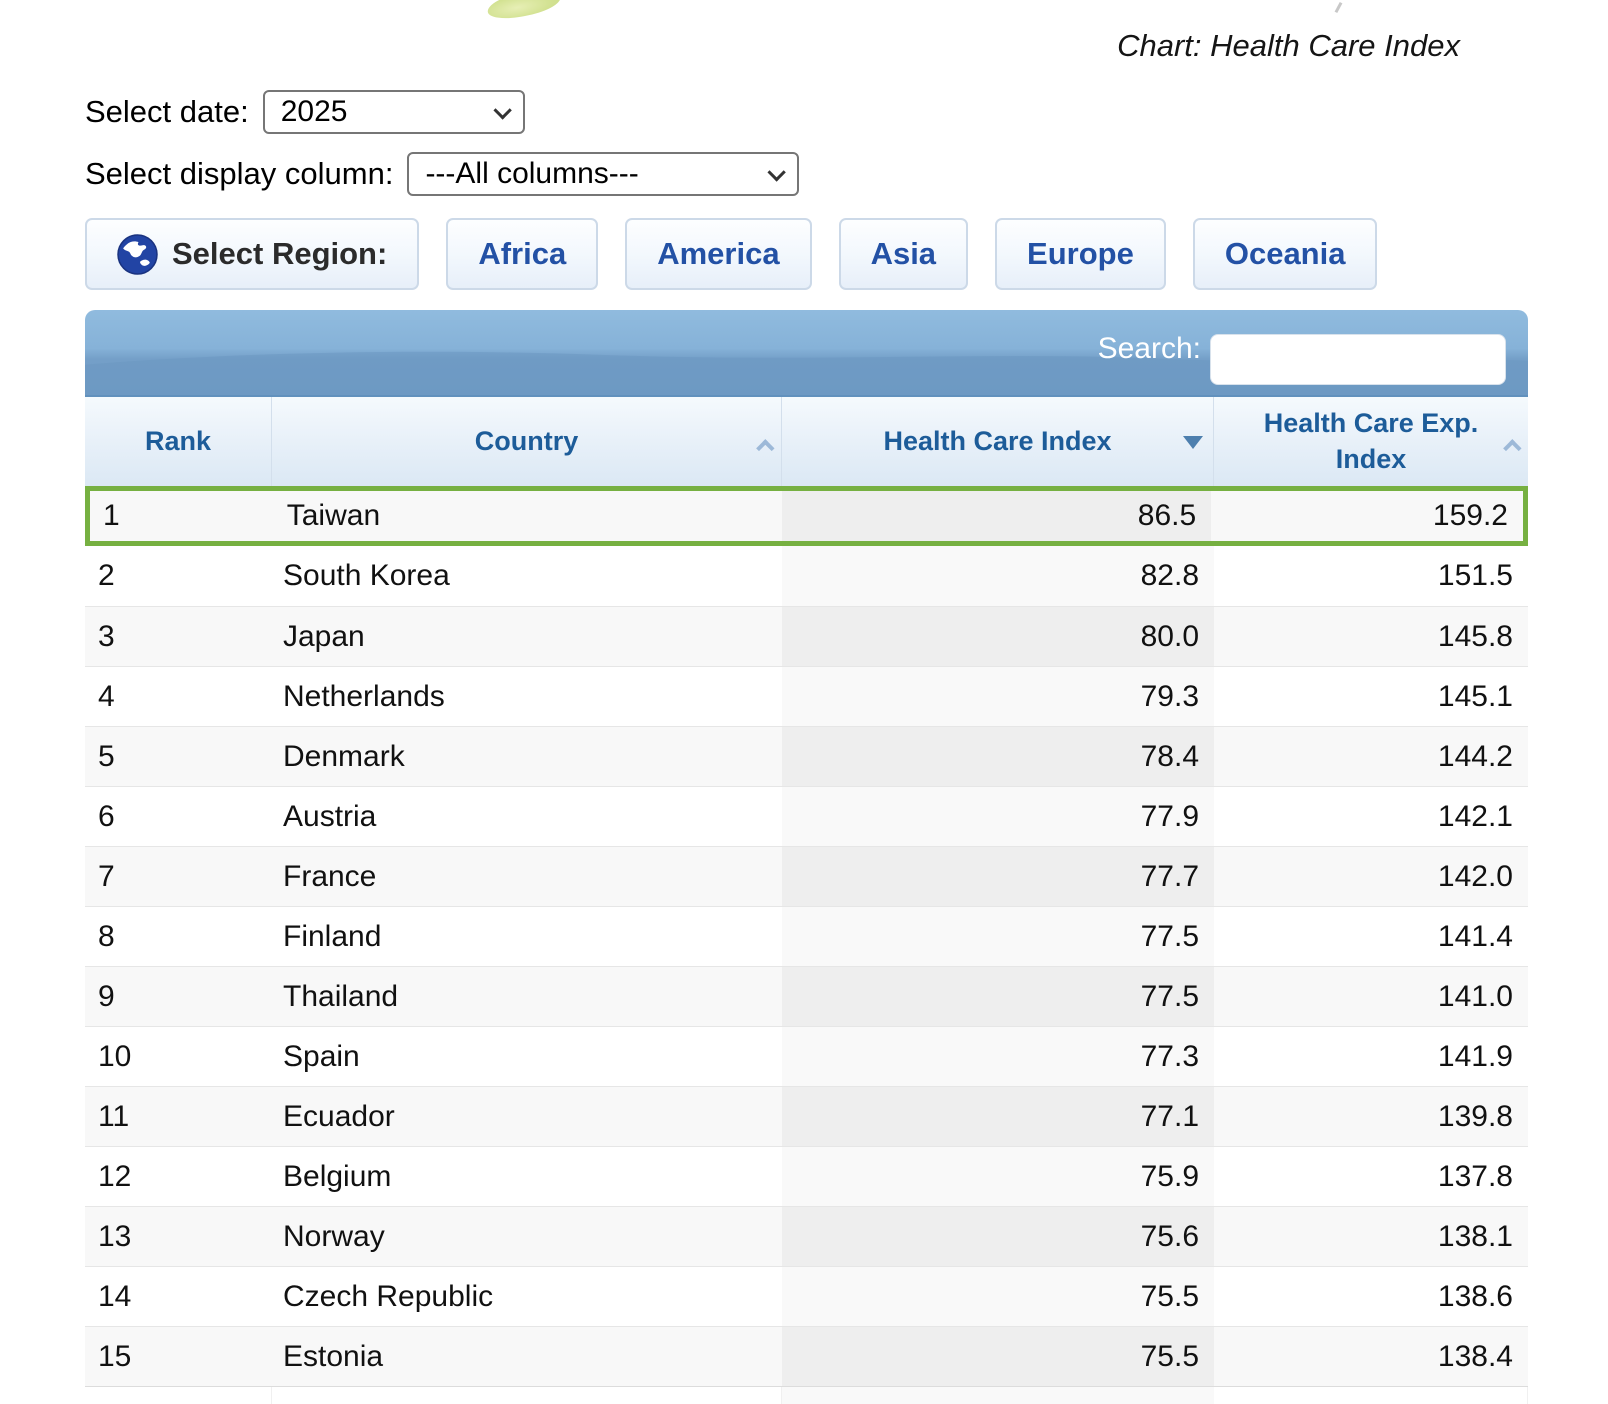 The width and height of the screenshot is (1608, 1404). I want to click on table-row: 9 Thailand 77.5 141.0, so click(806, 996).